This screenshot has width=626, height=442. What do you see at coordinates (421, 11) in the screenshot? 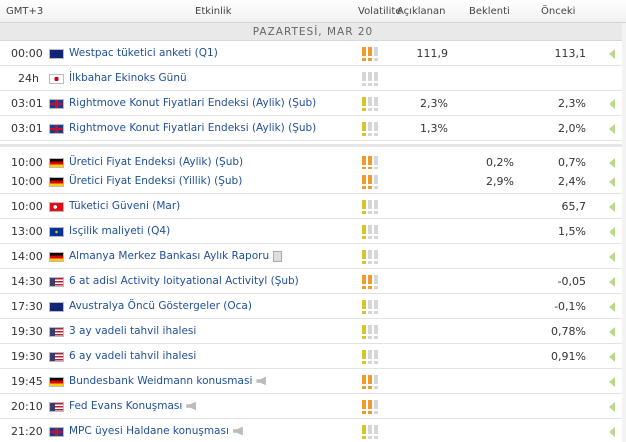
I see `actual-header: Açıklanan` at bounding box center [421, 11].